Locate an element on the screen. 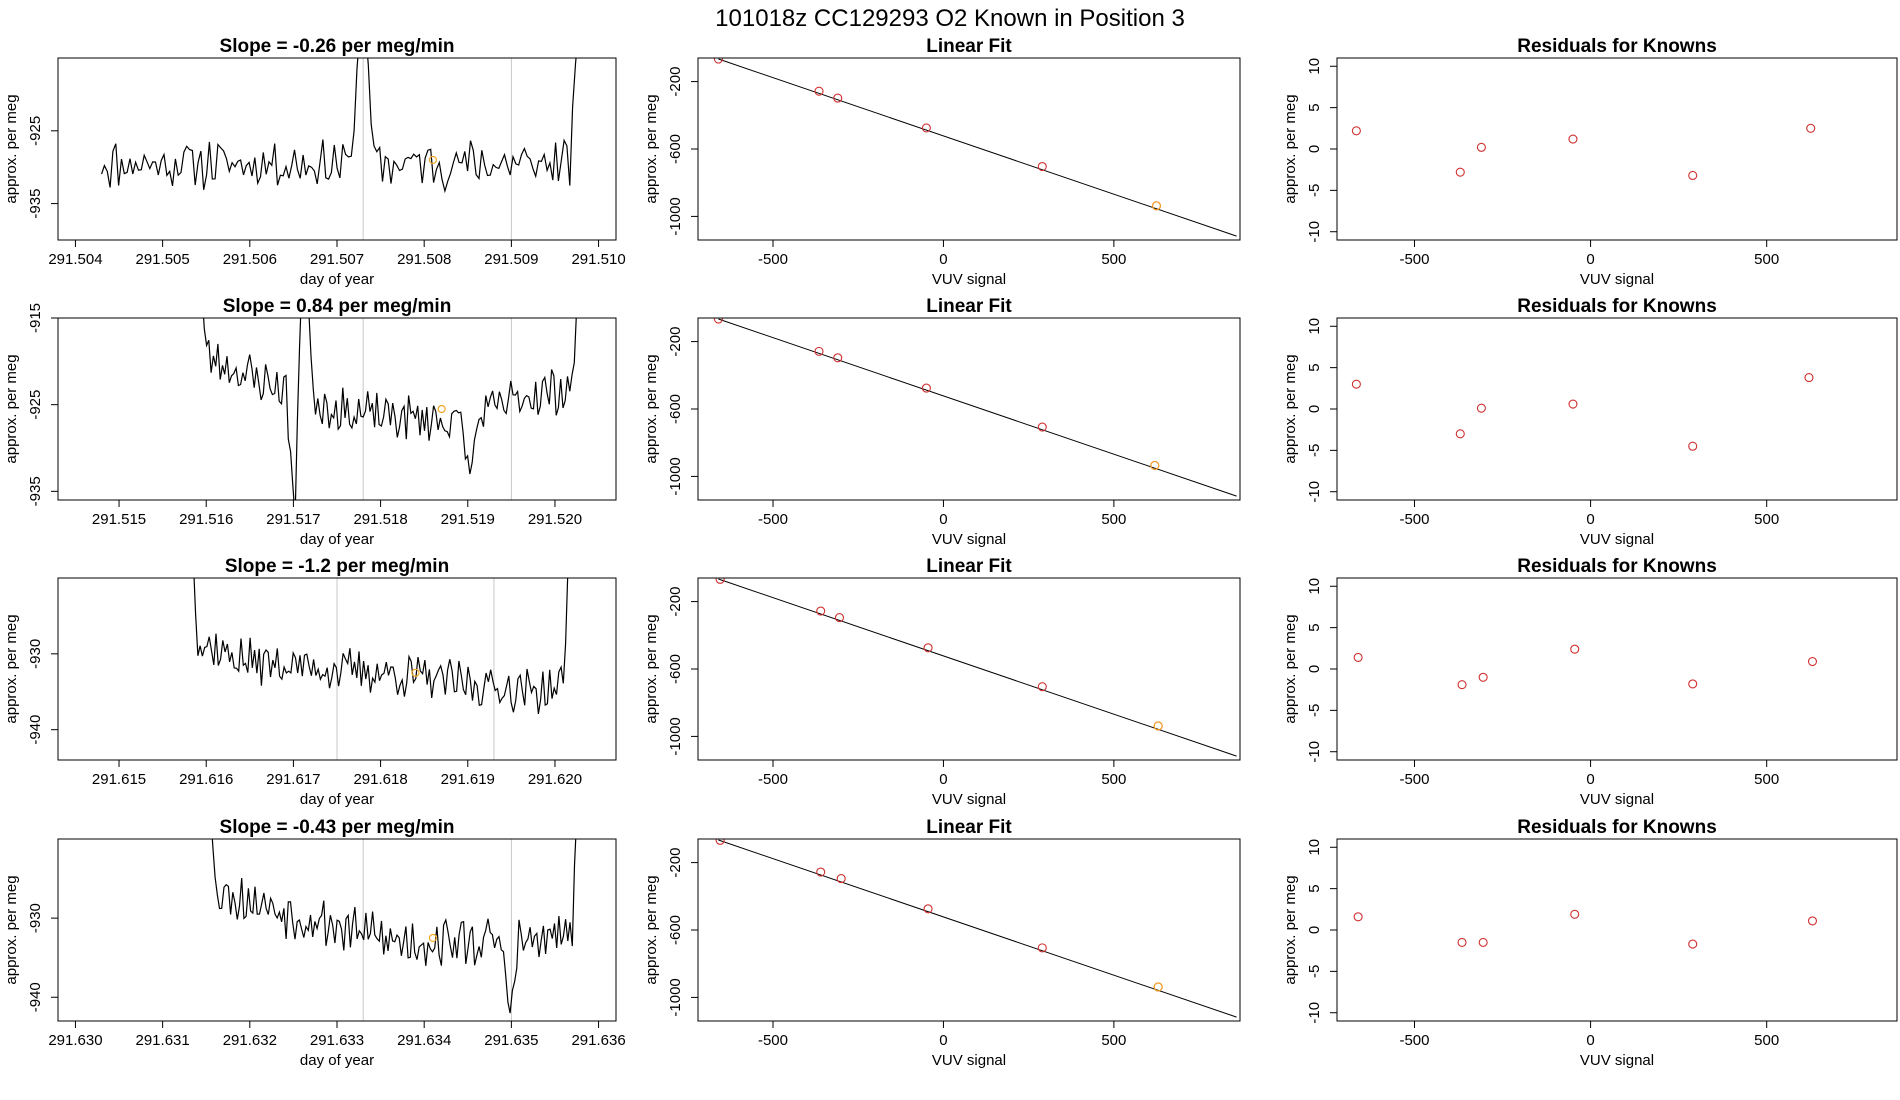 The width and height of the screenshot is (1900, 1100). panel-title: Residuals for Knowns is located at coordinates (1617, 566).